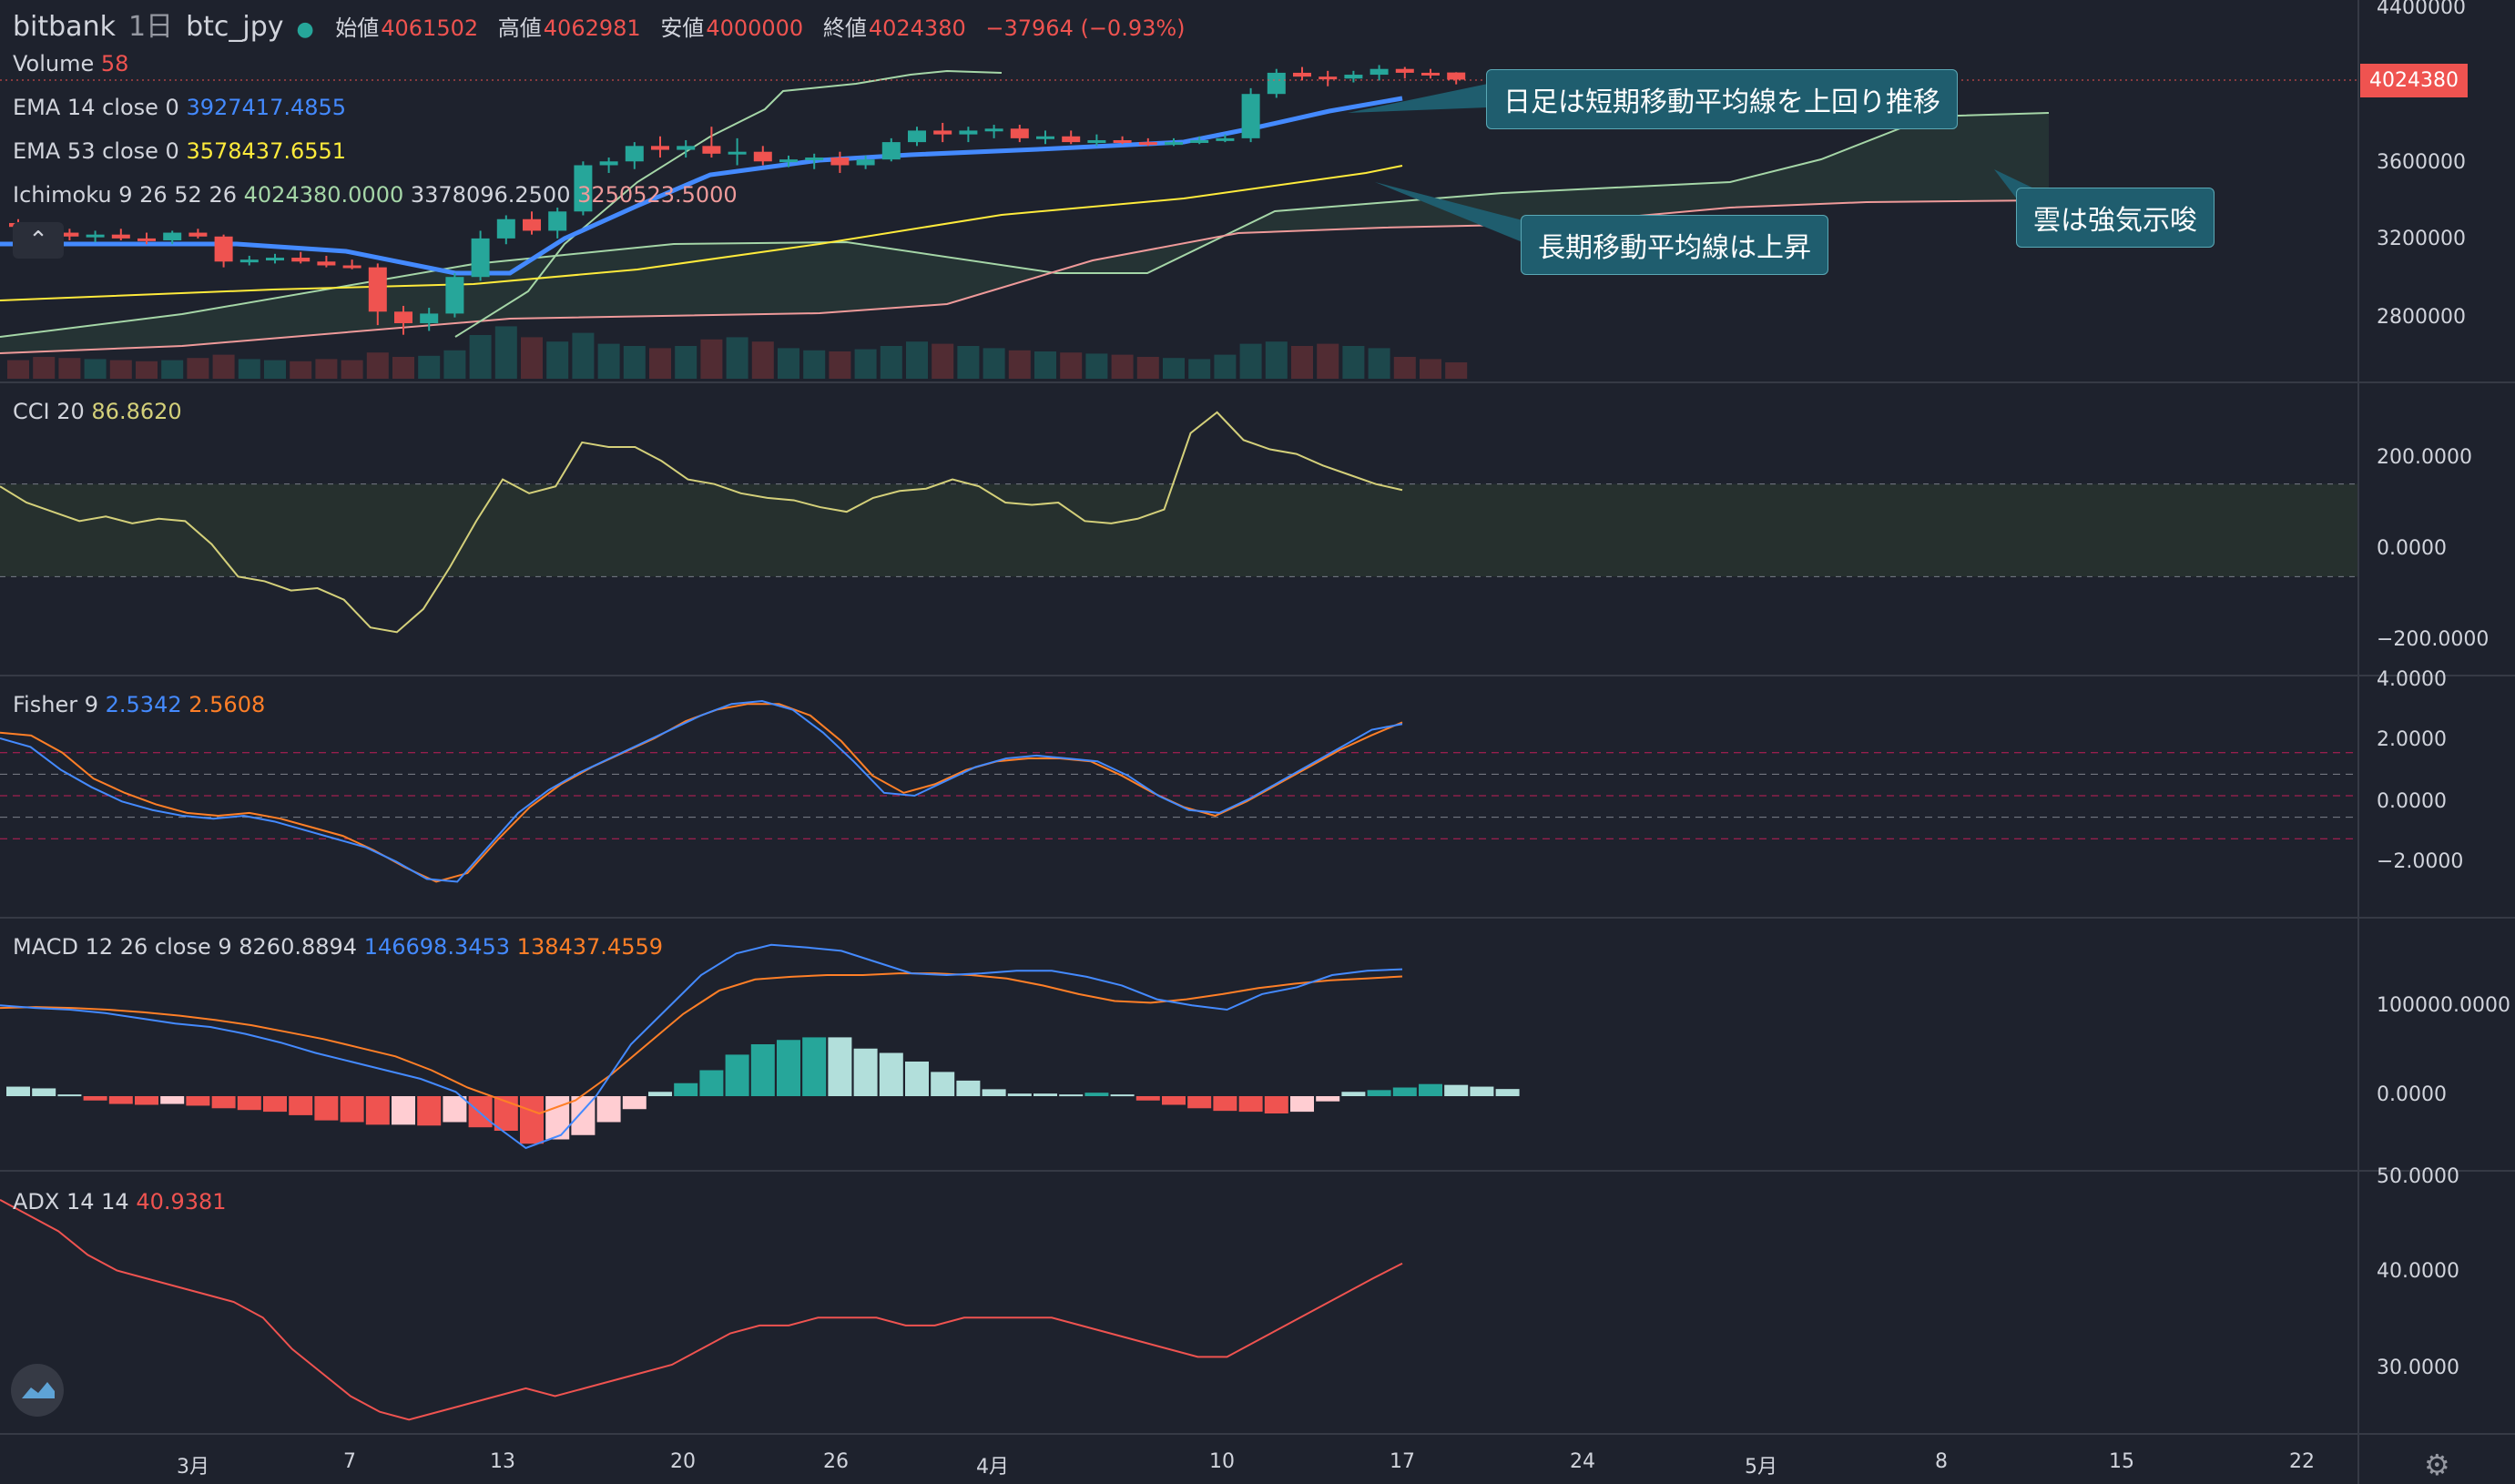  I want to click on time-axis-label: 26, so click(836, 1461).